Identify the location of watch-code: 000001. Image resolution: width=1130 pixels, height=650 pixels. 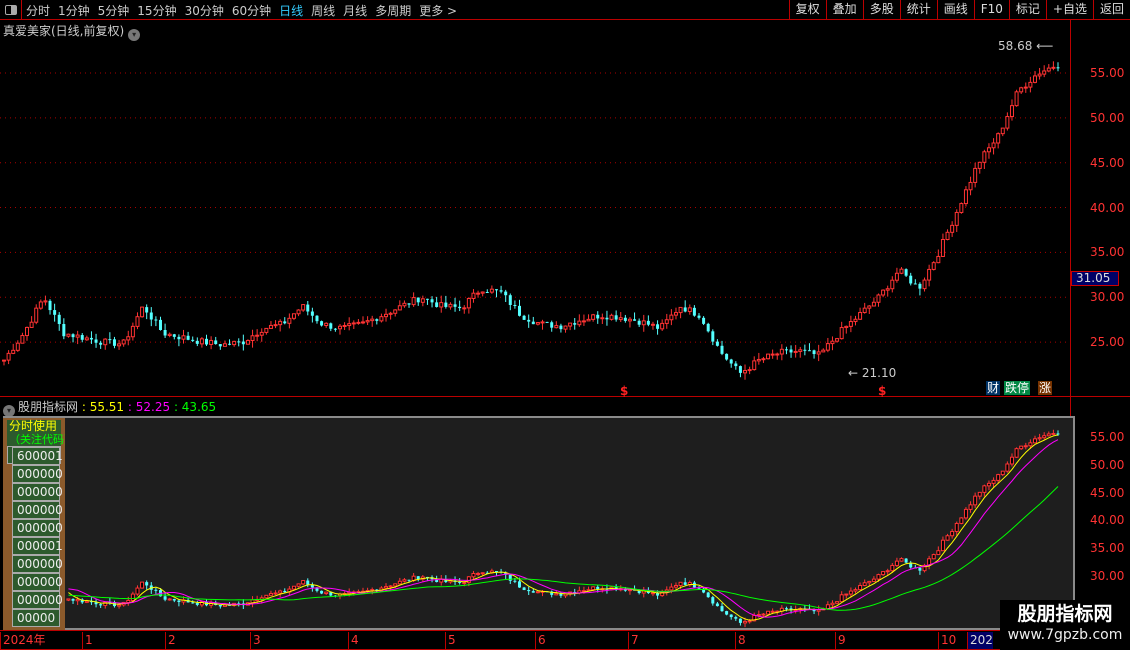
(37, 546).